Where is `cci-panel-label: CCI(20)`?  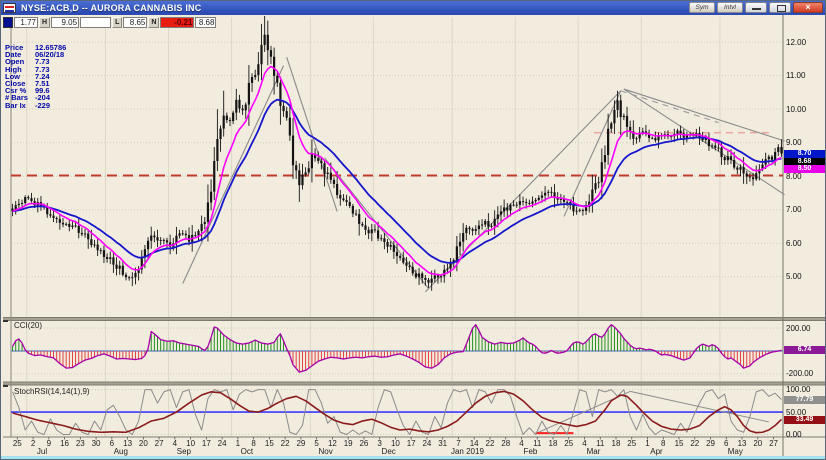 cci-panel-label: CCI(20) is located at coordinates (28, 325).